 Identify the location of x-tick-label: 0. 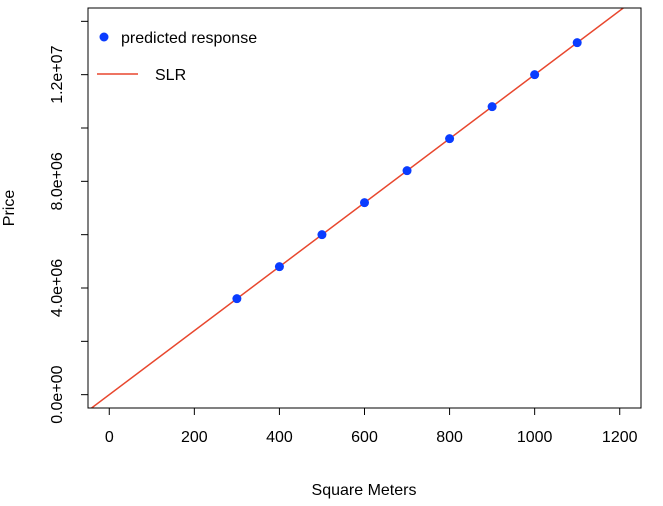
(109, 437).